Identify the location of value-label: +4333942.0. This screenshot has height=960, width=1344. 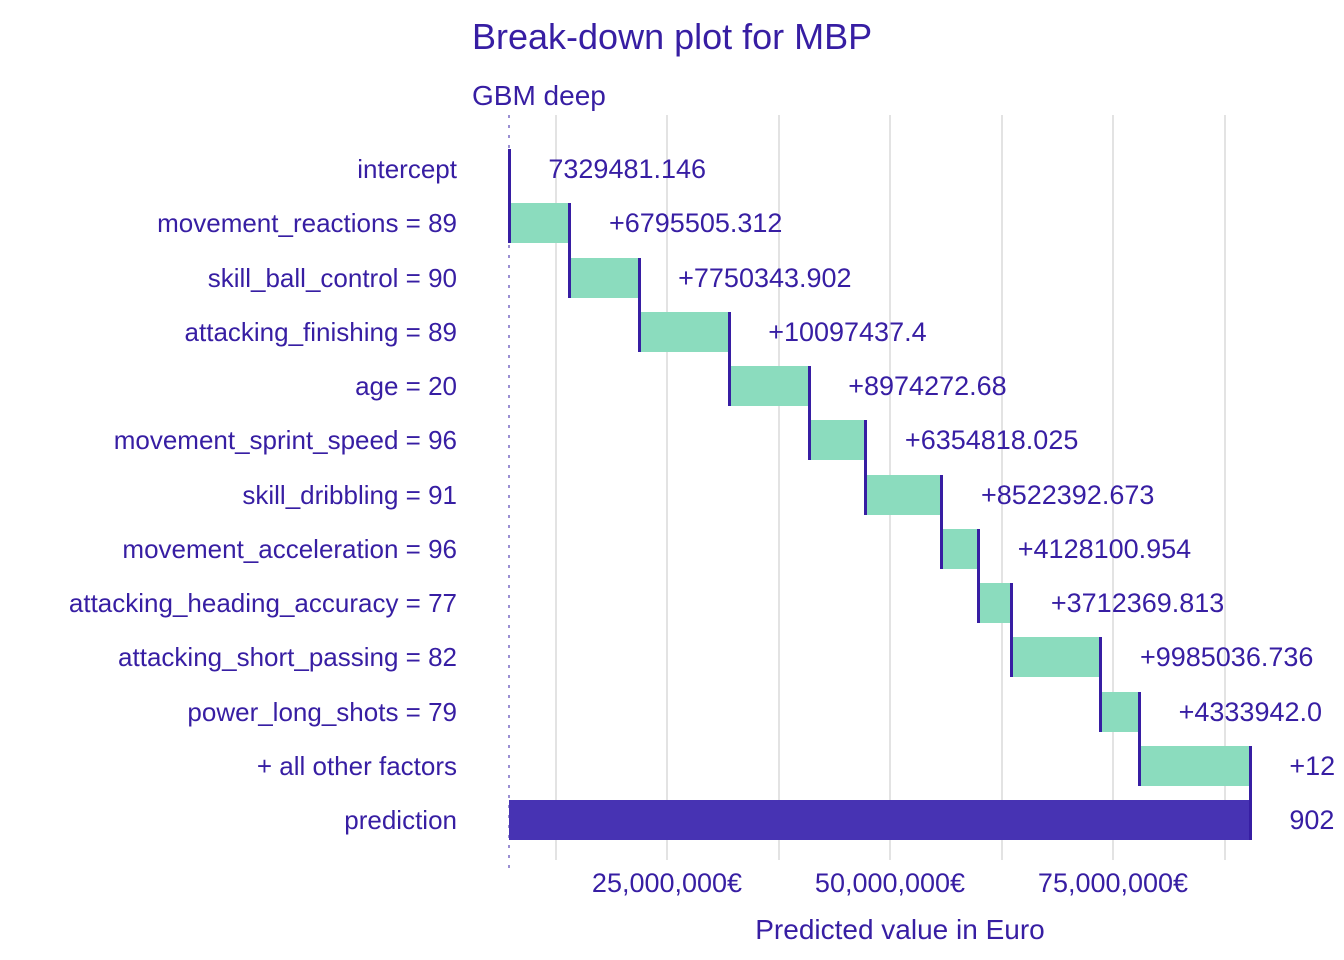
(1250, 711).